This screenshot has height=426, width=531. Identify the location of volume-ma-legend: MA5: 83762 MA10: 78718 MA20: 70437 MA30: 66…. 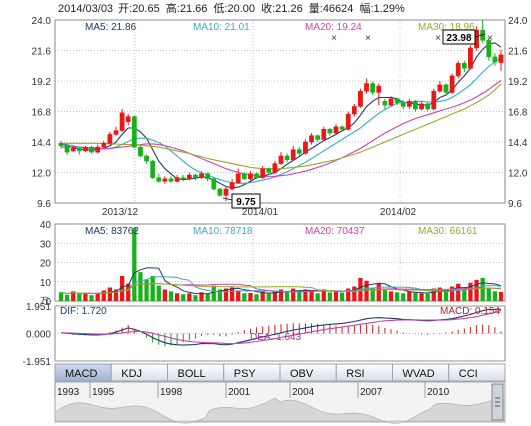
(281, 231).